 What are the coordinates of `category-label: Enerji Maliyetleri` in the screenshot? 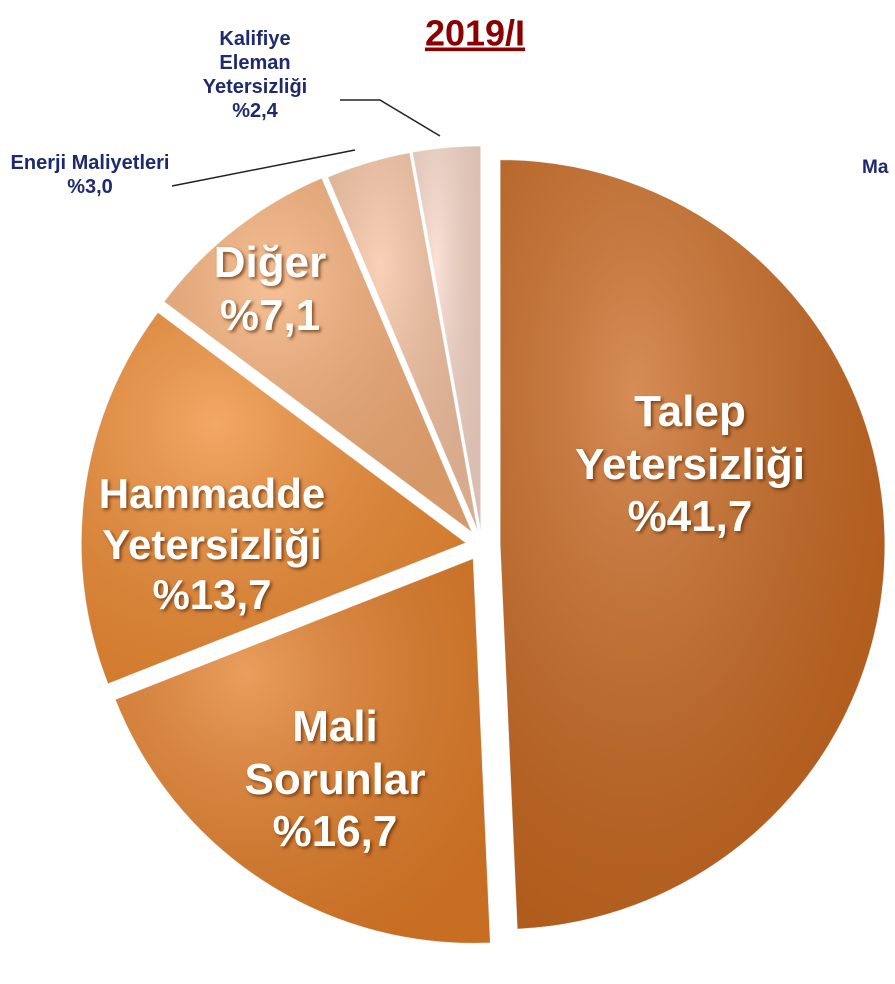 It's located at (90, 163).